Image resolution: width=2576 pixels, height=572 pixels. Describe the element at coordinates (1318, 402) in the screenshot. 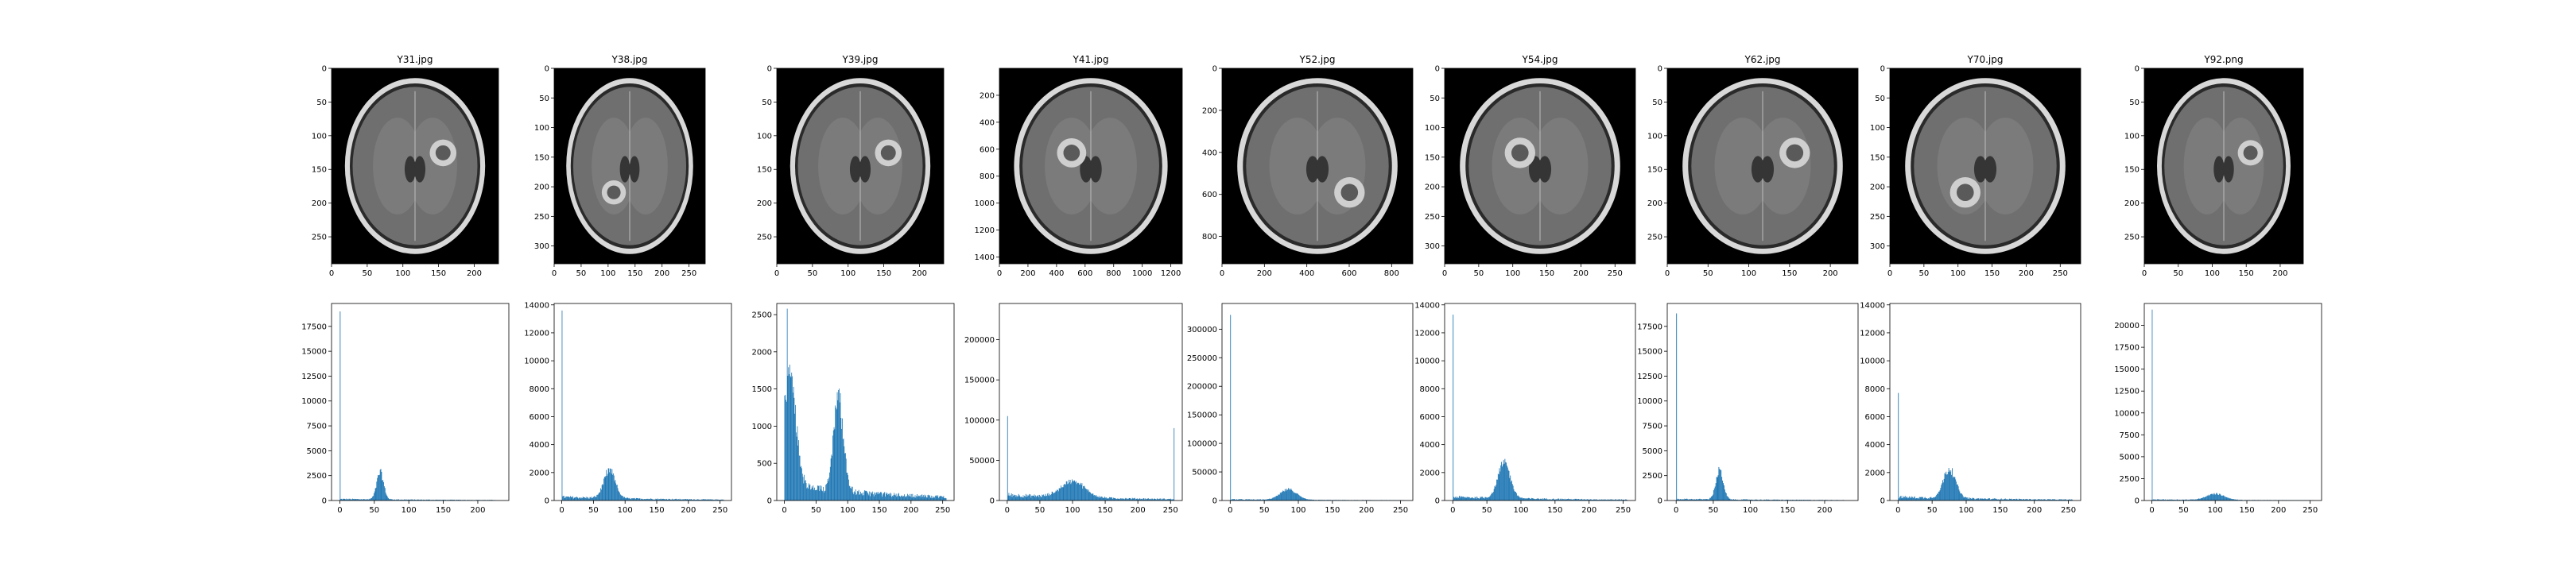

I see `histogram-axes-frame` at that location.